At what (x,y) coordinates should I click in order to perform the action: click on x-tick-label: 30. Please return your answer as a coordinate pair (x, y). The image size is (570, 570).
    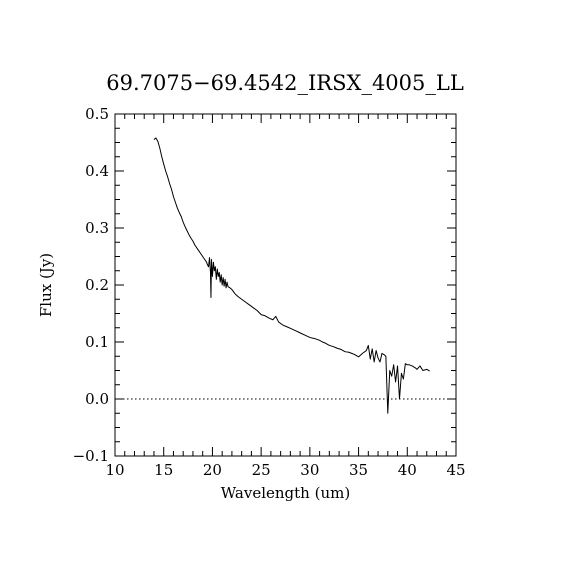
    Looking at the image, I should click on (309, 470).